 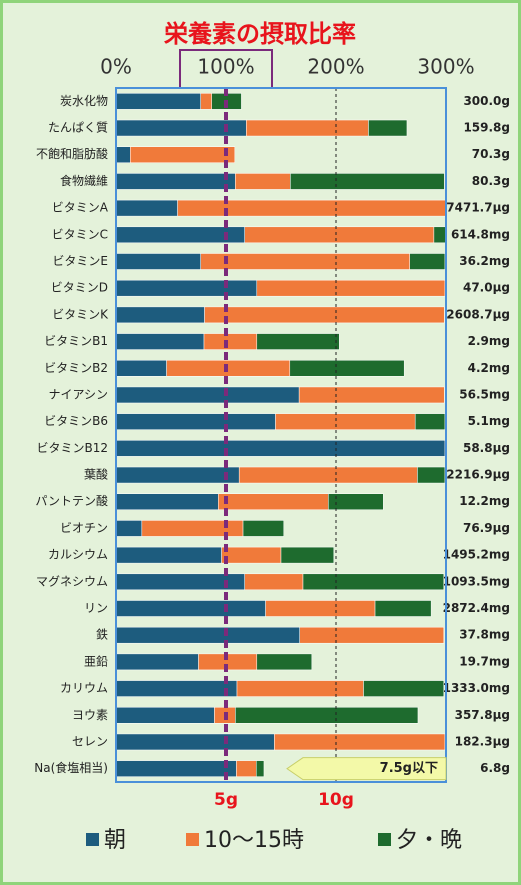 What do you see at coordinates (486, 101) in the screenshot?
I see `amount-label: 300.0g` at bounding box center [486, 101].